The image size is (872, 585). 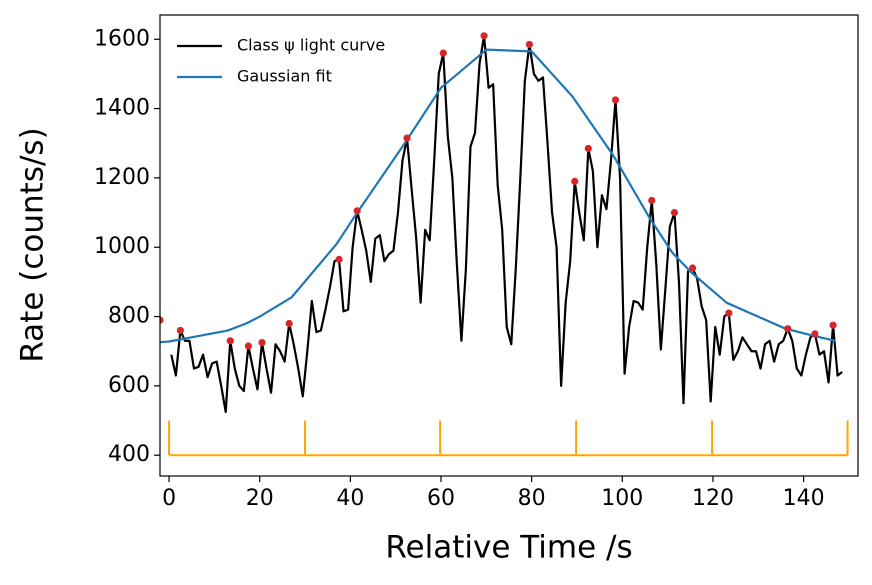 What do you see at coordinates (532, 498) in the screenshot?
I see `x-tick-label: 80` at bounding box center [532, 498].